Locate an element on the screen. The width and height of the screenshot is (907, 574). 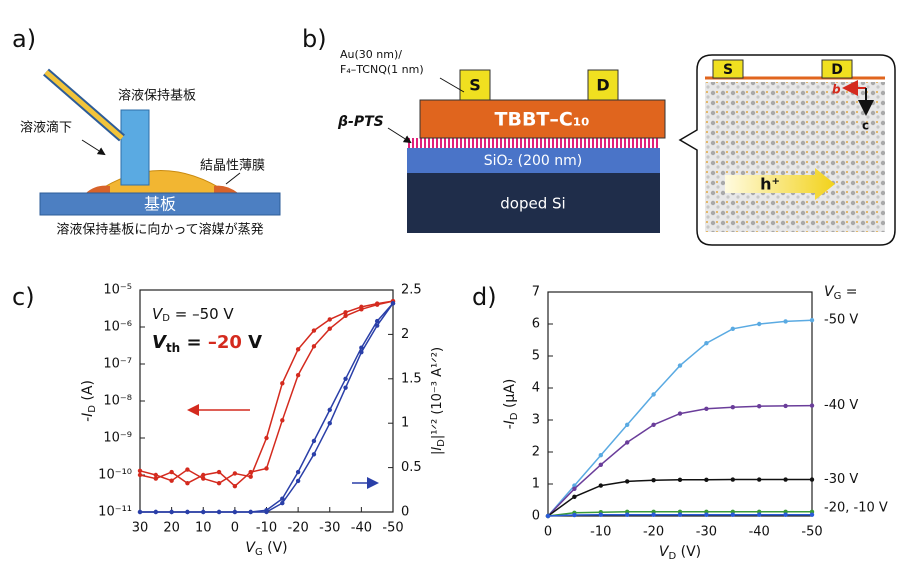
electrode is located at coordinates (728, 69).